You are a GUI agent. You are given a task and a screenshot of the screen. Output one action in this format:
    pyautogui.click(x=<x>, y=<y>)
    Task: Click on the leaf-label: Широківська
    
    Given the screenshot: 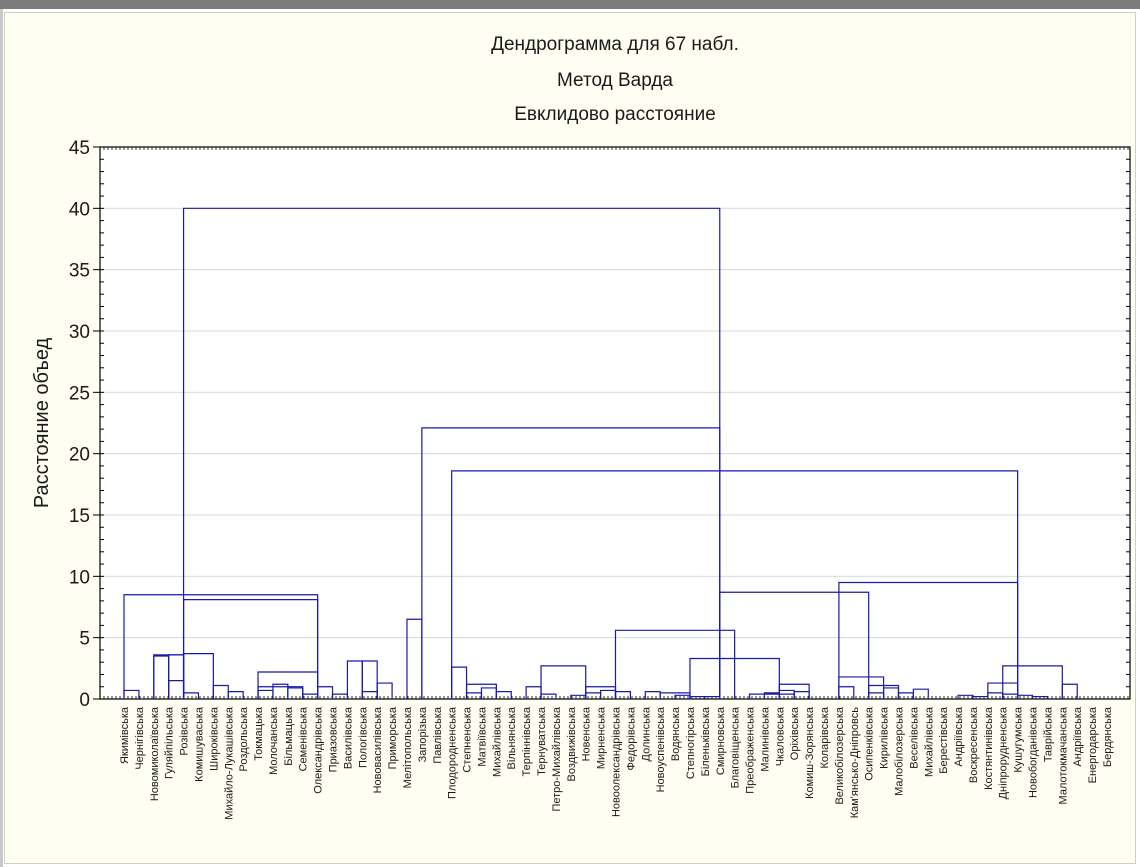 What is the action you would take?
    pyautogui.click(x=214, y=738)
    